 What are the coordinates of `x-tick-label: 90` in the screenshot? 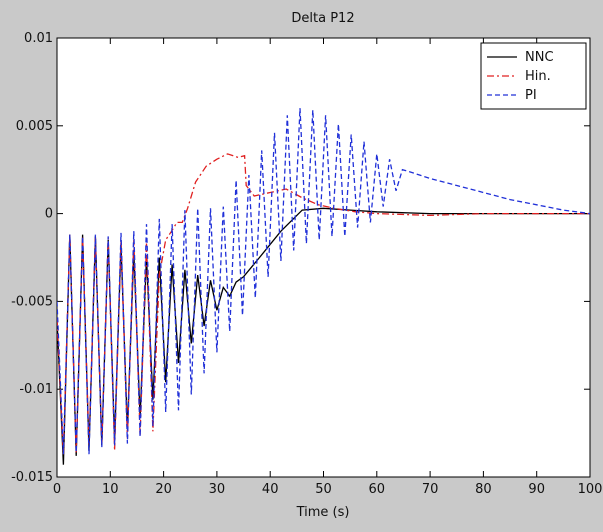 It's located at (536, 489).